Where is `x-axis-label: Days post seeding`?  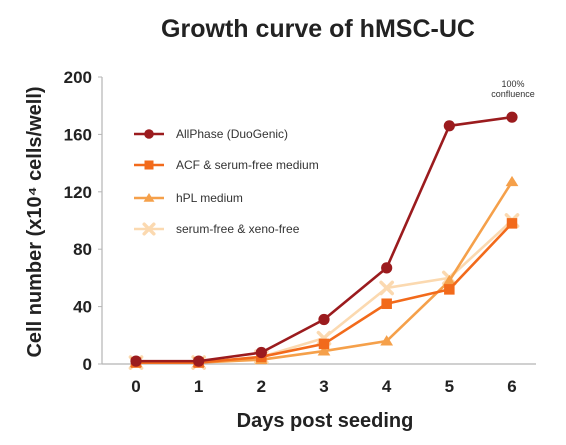
x-axis-label: Days post seeding is located at coordinates (325, 421).